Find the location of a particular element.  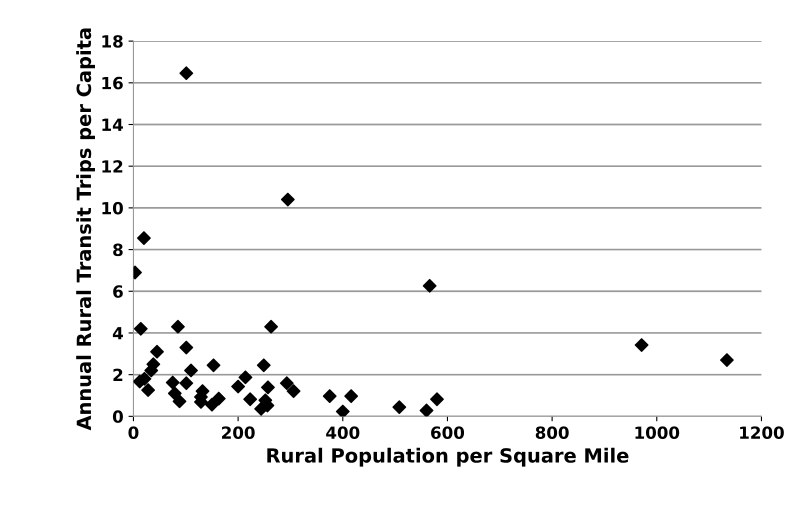

y-tick-label: 4 is located at coordinates (117, 333).